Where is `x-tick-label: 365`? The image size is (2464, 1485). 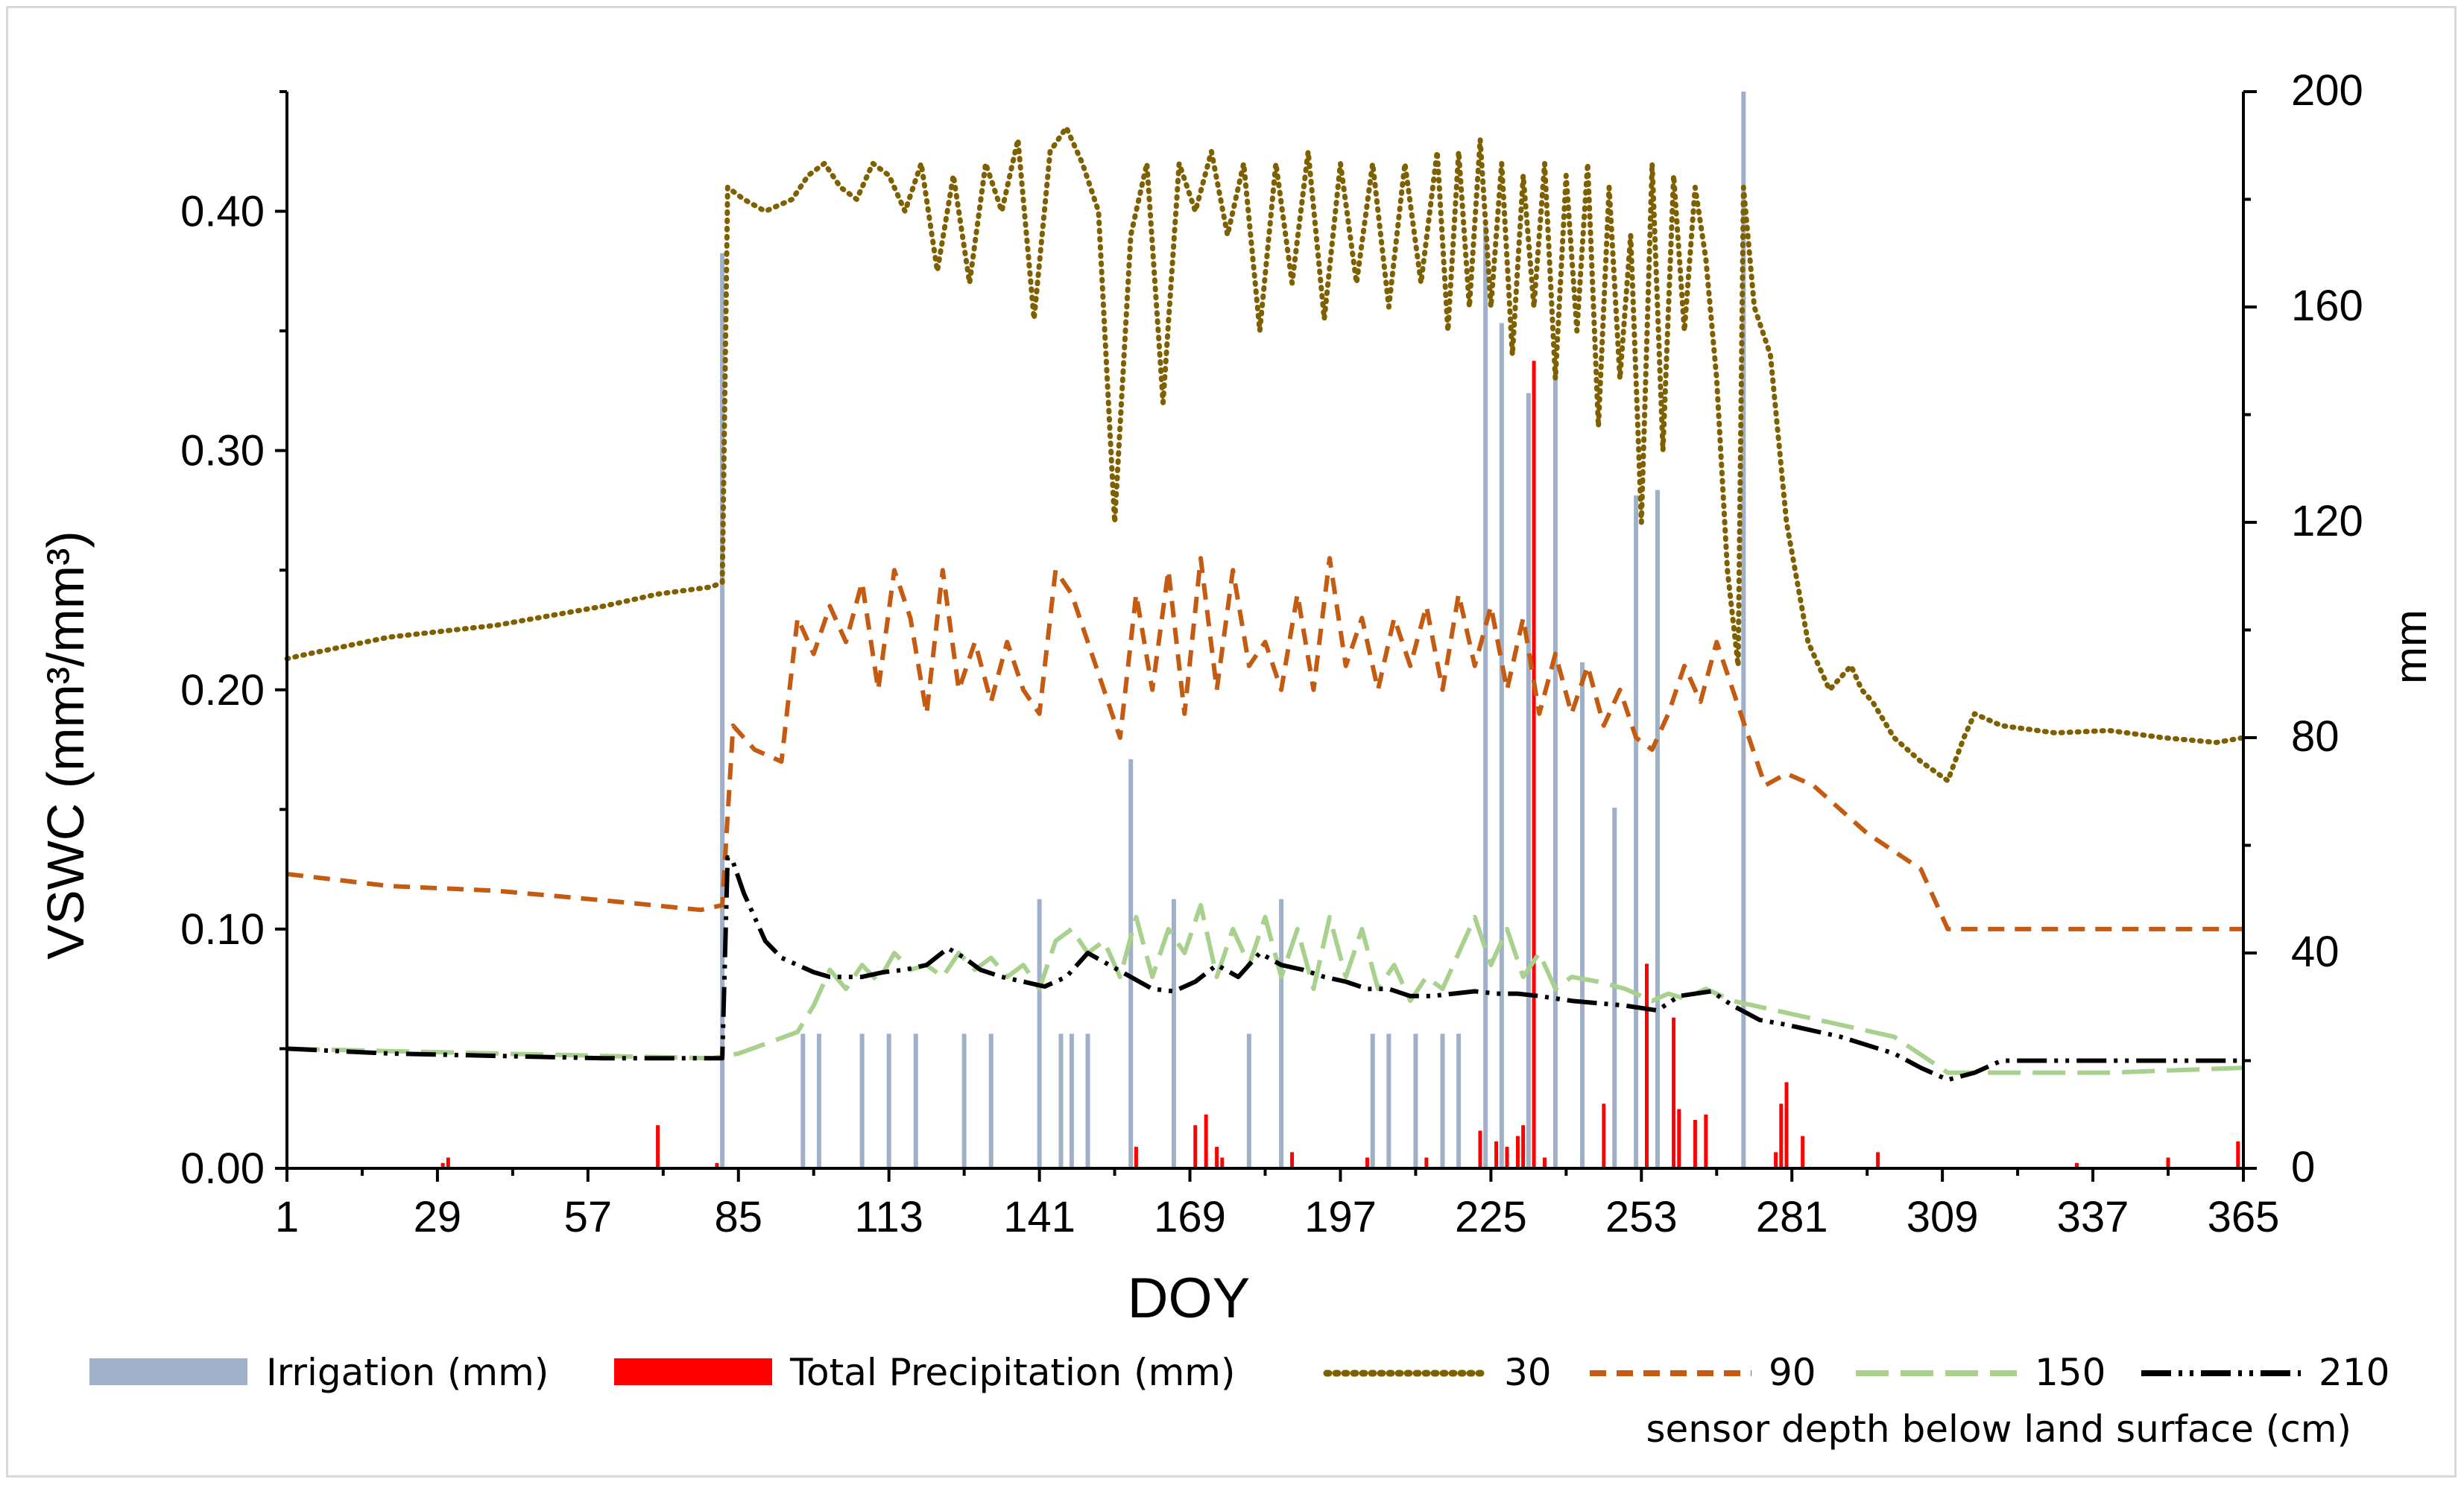
x-tick-label: 365 is located at coordinates (2244, 1217).